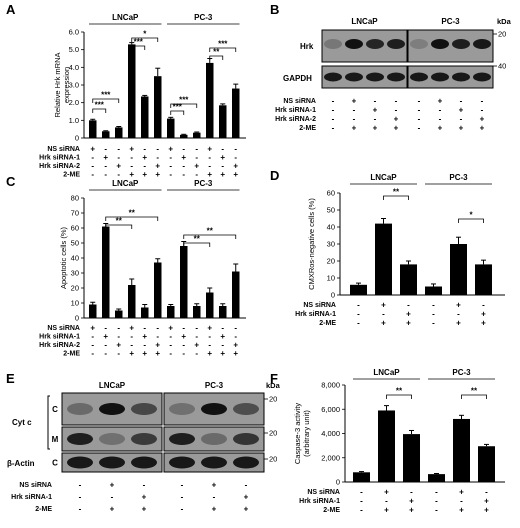 Image resolution: width=520 pixels, height=528 pixels. I want to click on y-tick-label: 40, so click(75, 258).